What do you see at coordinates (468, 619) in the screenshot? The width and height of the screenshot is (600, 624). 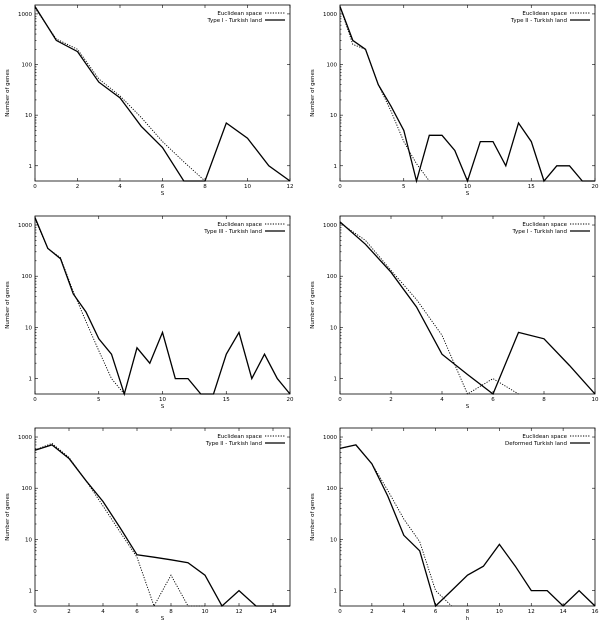 I see `x-axis-label: h` at bounding box center [468, 619].